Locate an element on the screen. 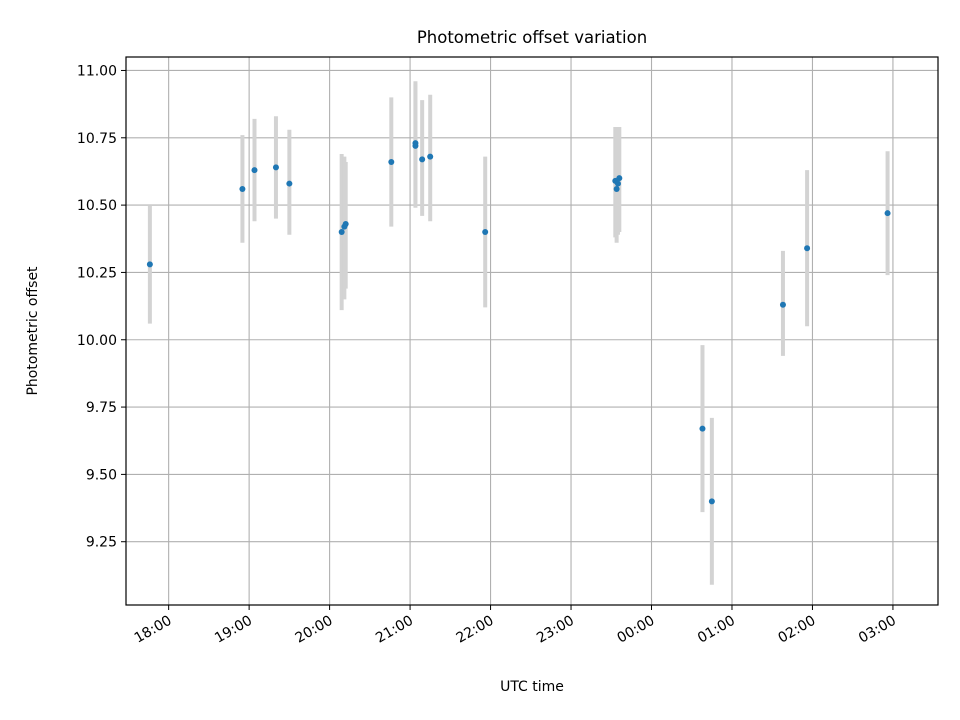 The height and width of the screenshot is (720, 960). y-tick-label: 10.50 is located at coordinates (97, 206).